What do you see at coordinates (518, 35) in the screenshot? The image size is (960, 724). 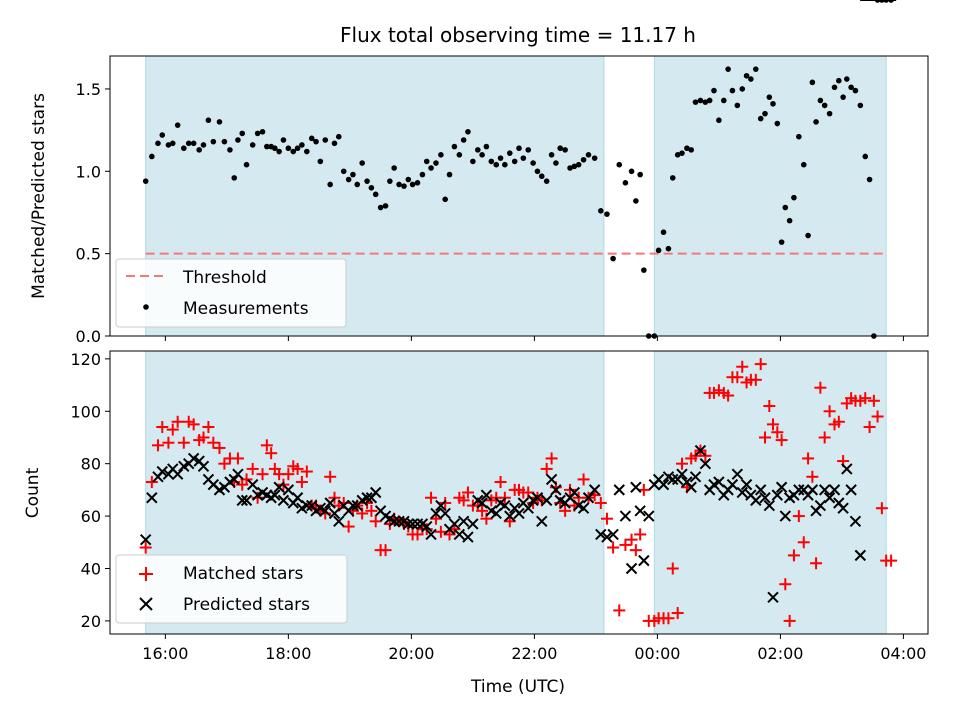 I see `chart-title: Flux total observing time = 11.17 h` at bounding box center [518, 35].